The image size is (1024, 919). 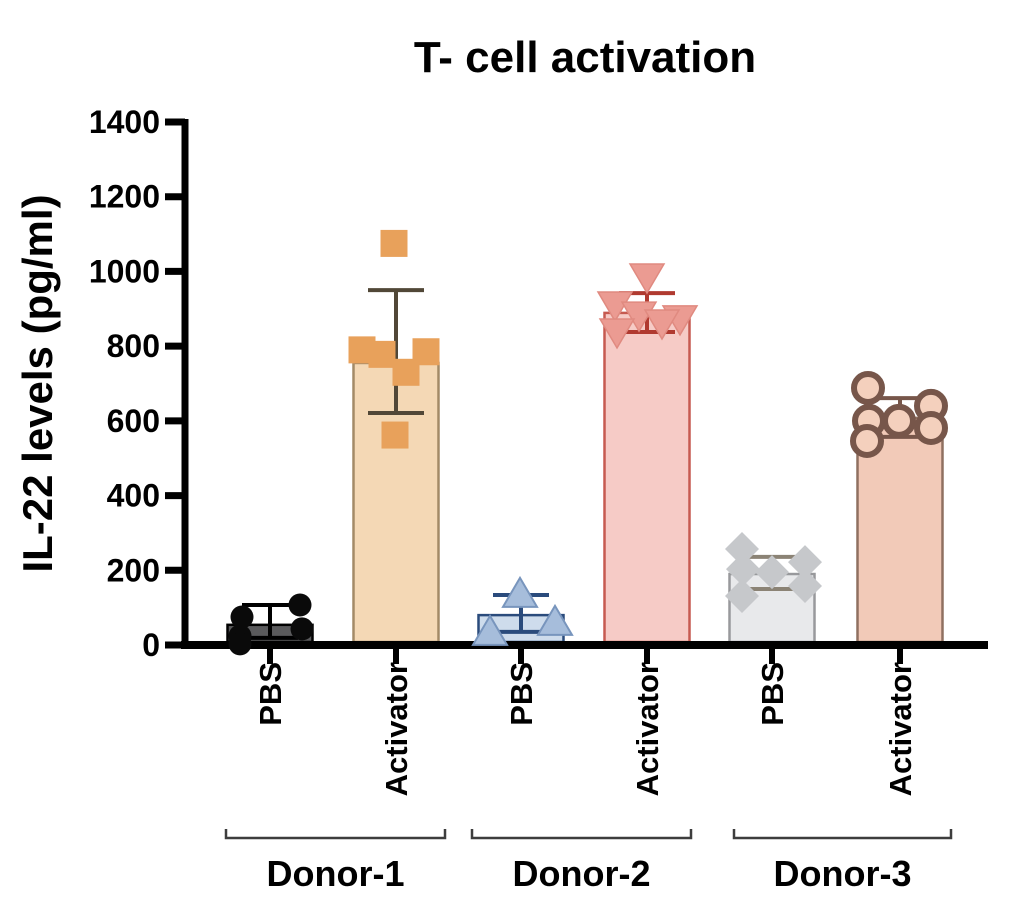 I want to click on donor-group-label: Donor-3, so click(x=843, y=873).